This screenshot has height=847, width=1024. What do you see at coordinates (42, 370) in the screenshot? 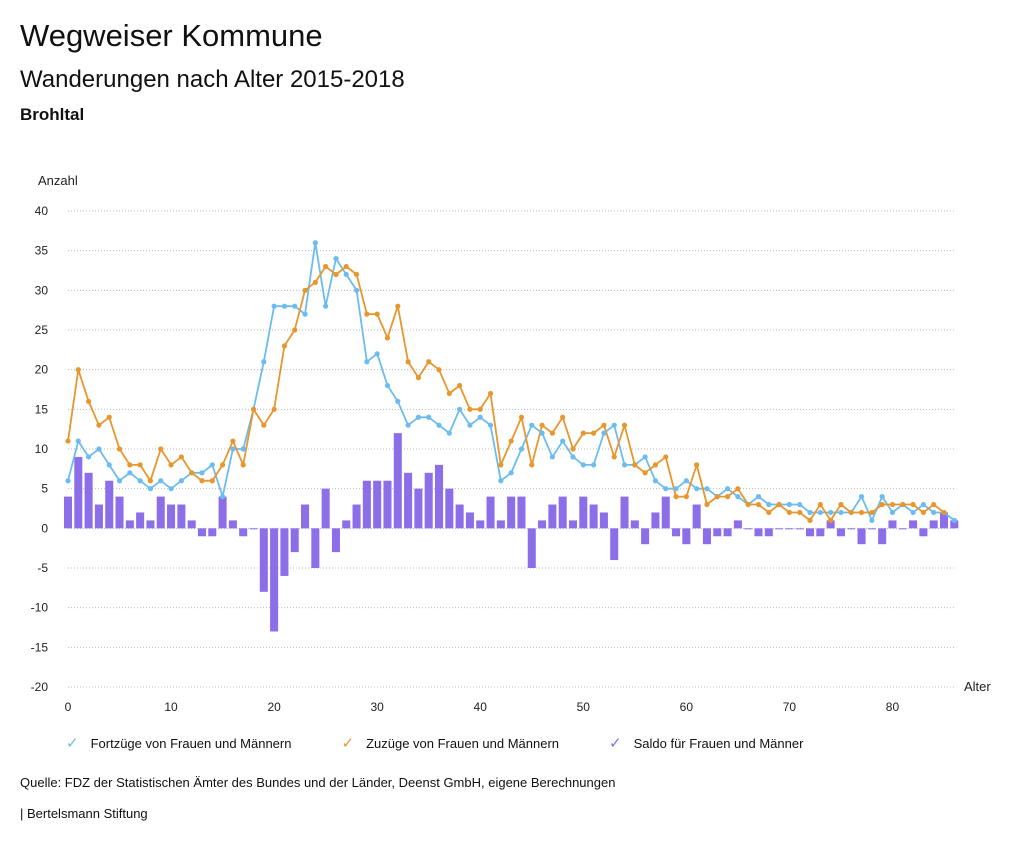
I see `y-tick-label: 20` at bounding box center [42, 370].